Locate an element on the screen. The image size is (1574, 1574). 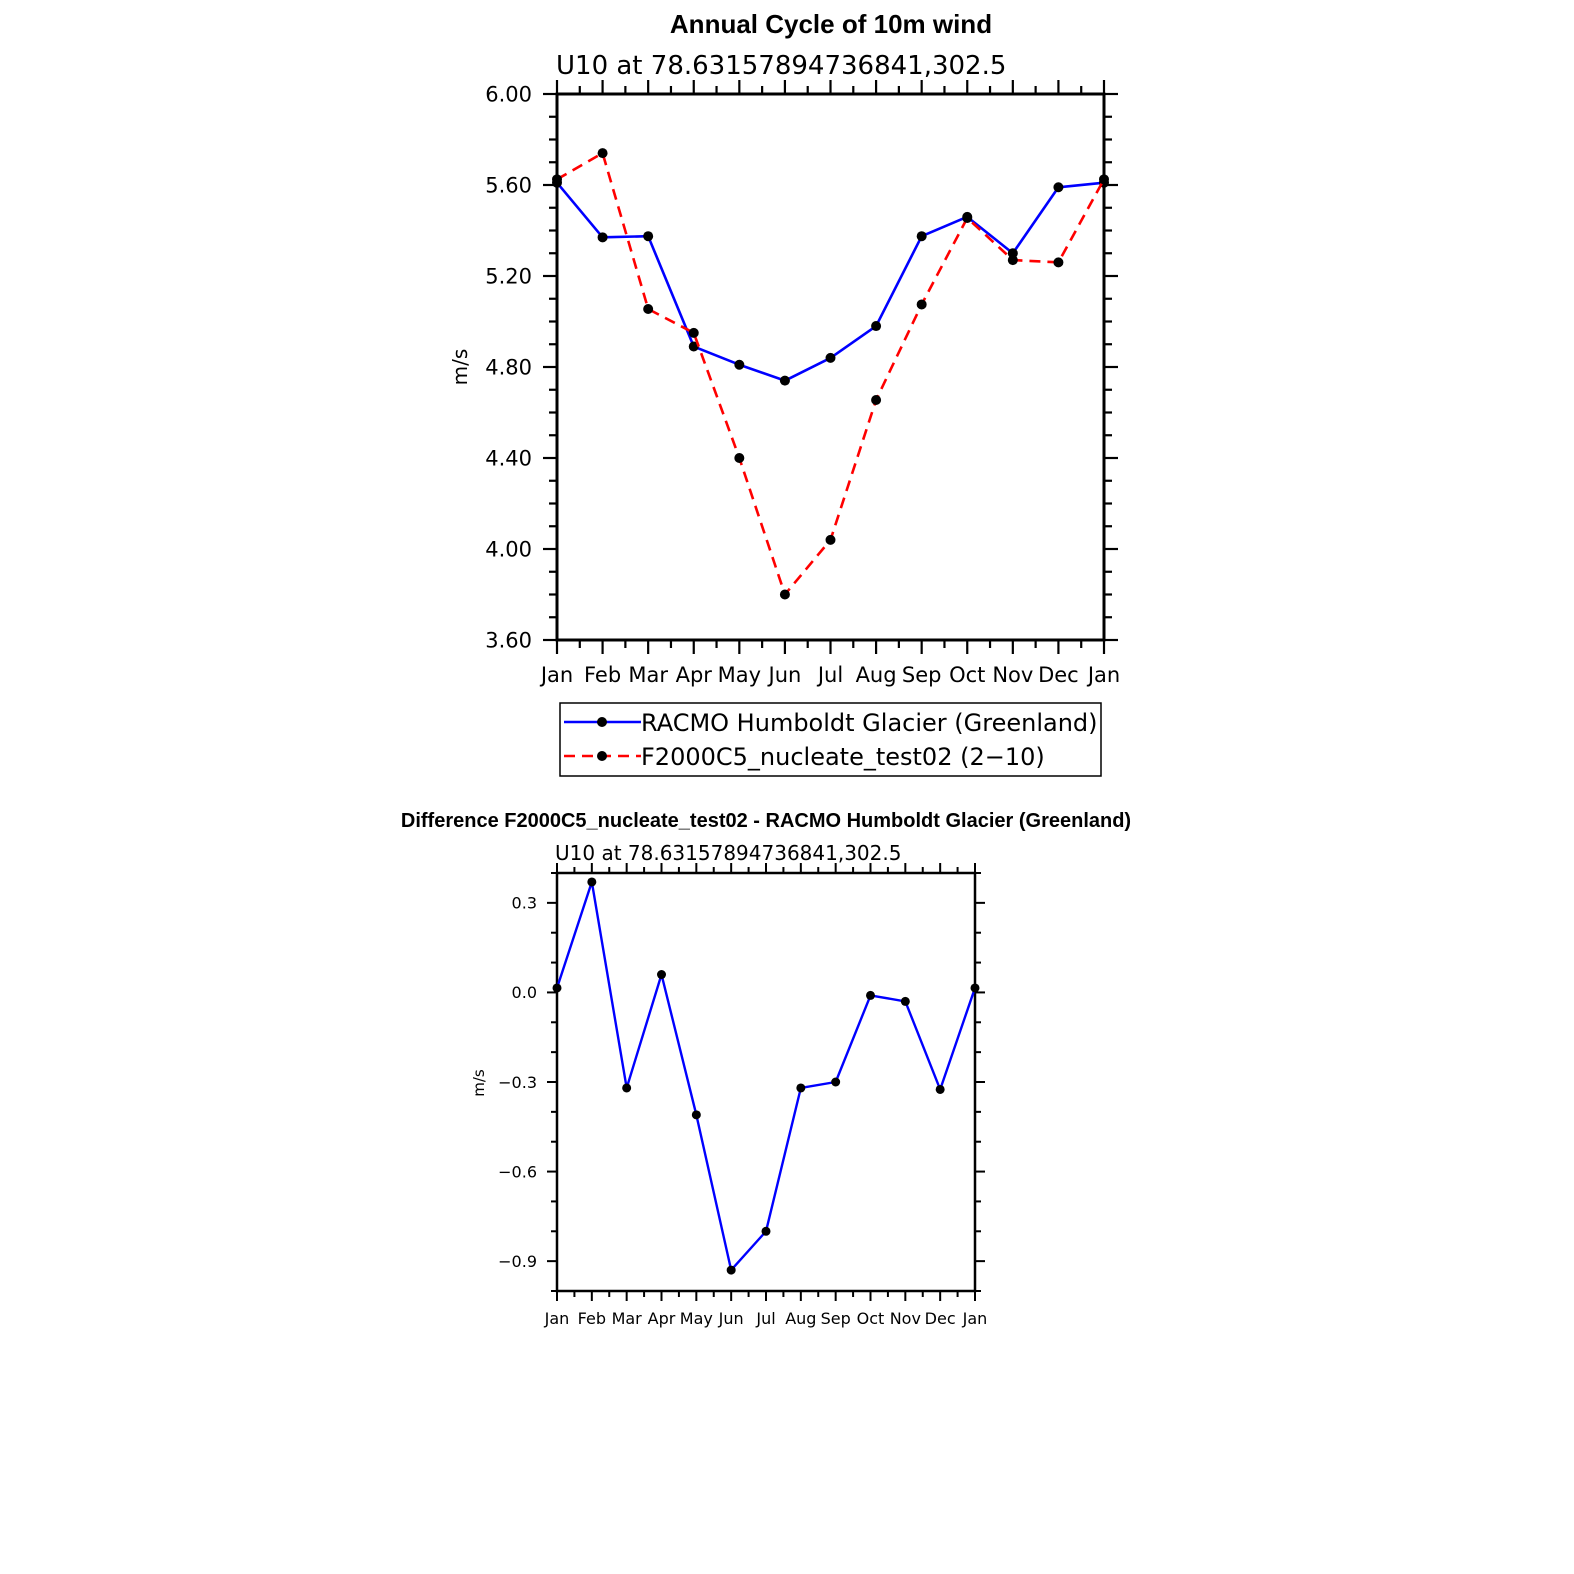
legend-marker-racmo is located at coordinates (602, 722).